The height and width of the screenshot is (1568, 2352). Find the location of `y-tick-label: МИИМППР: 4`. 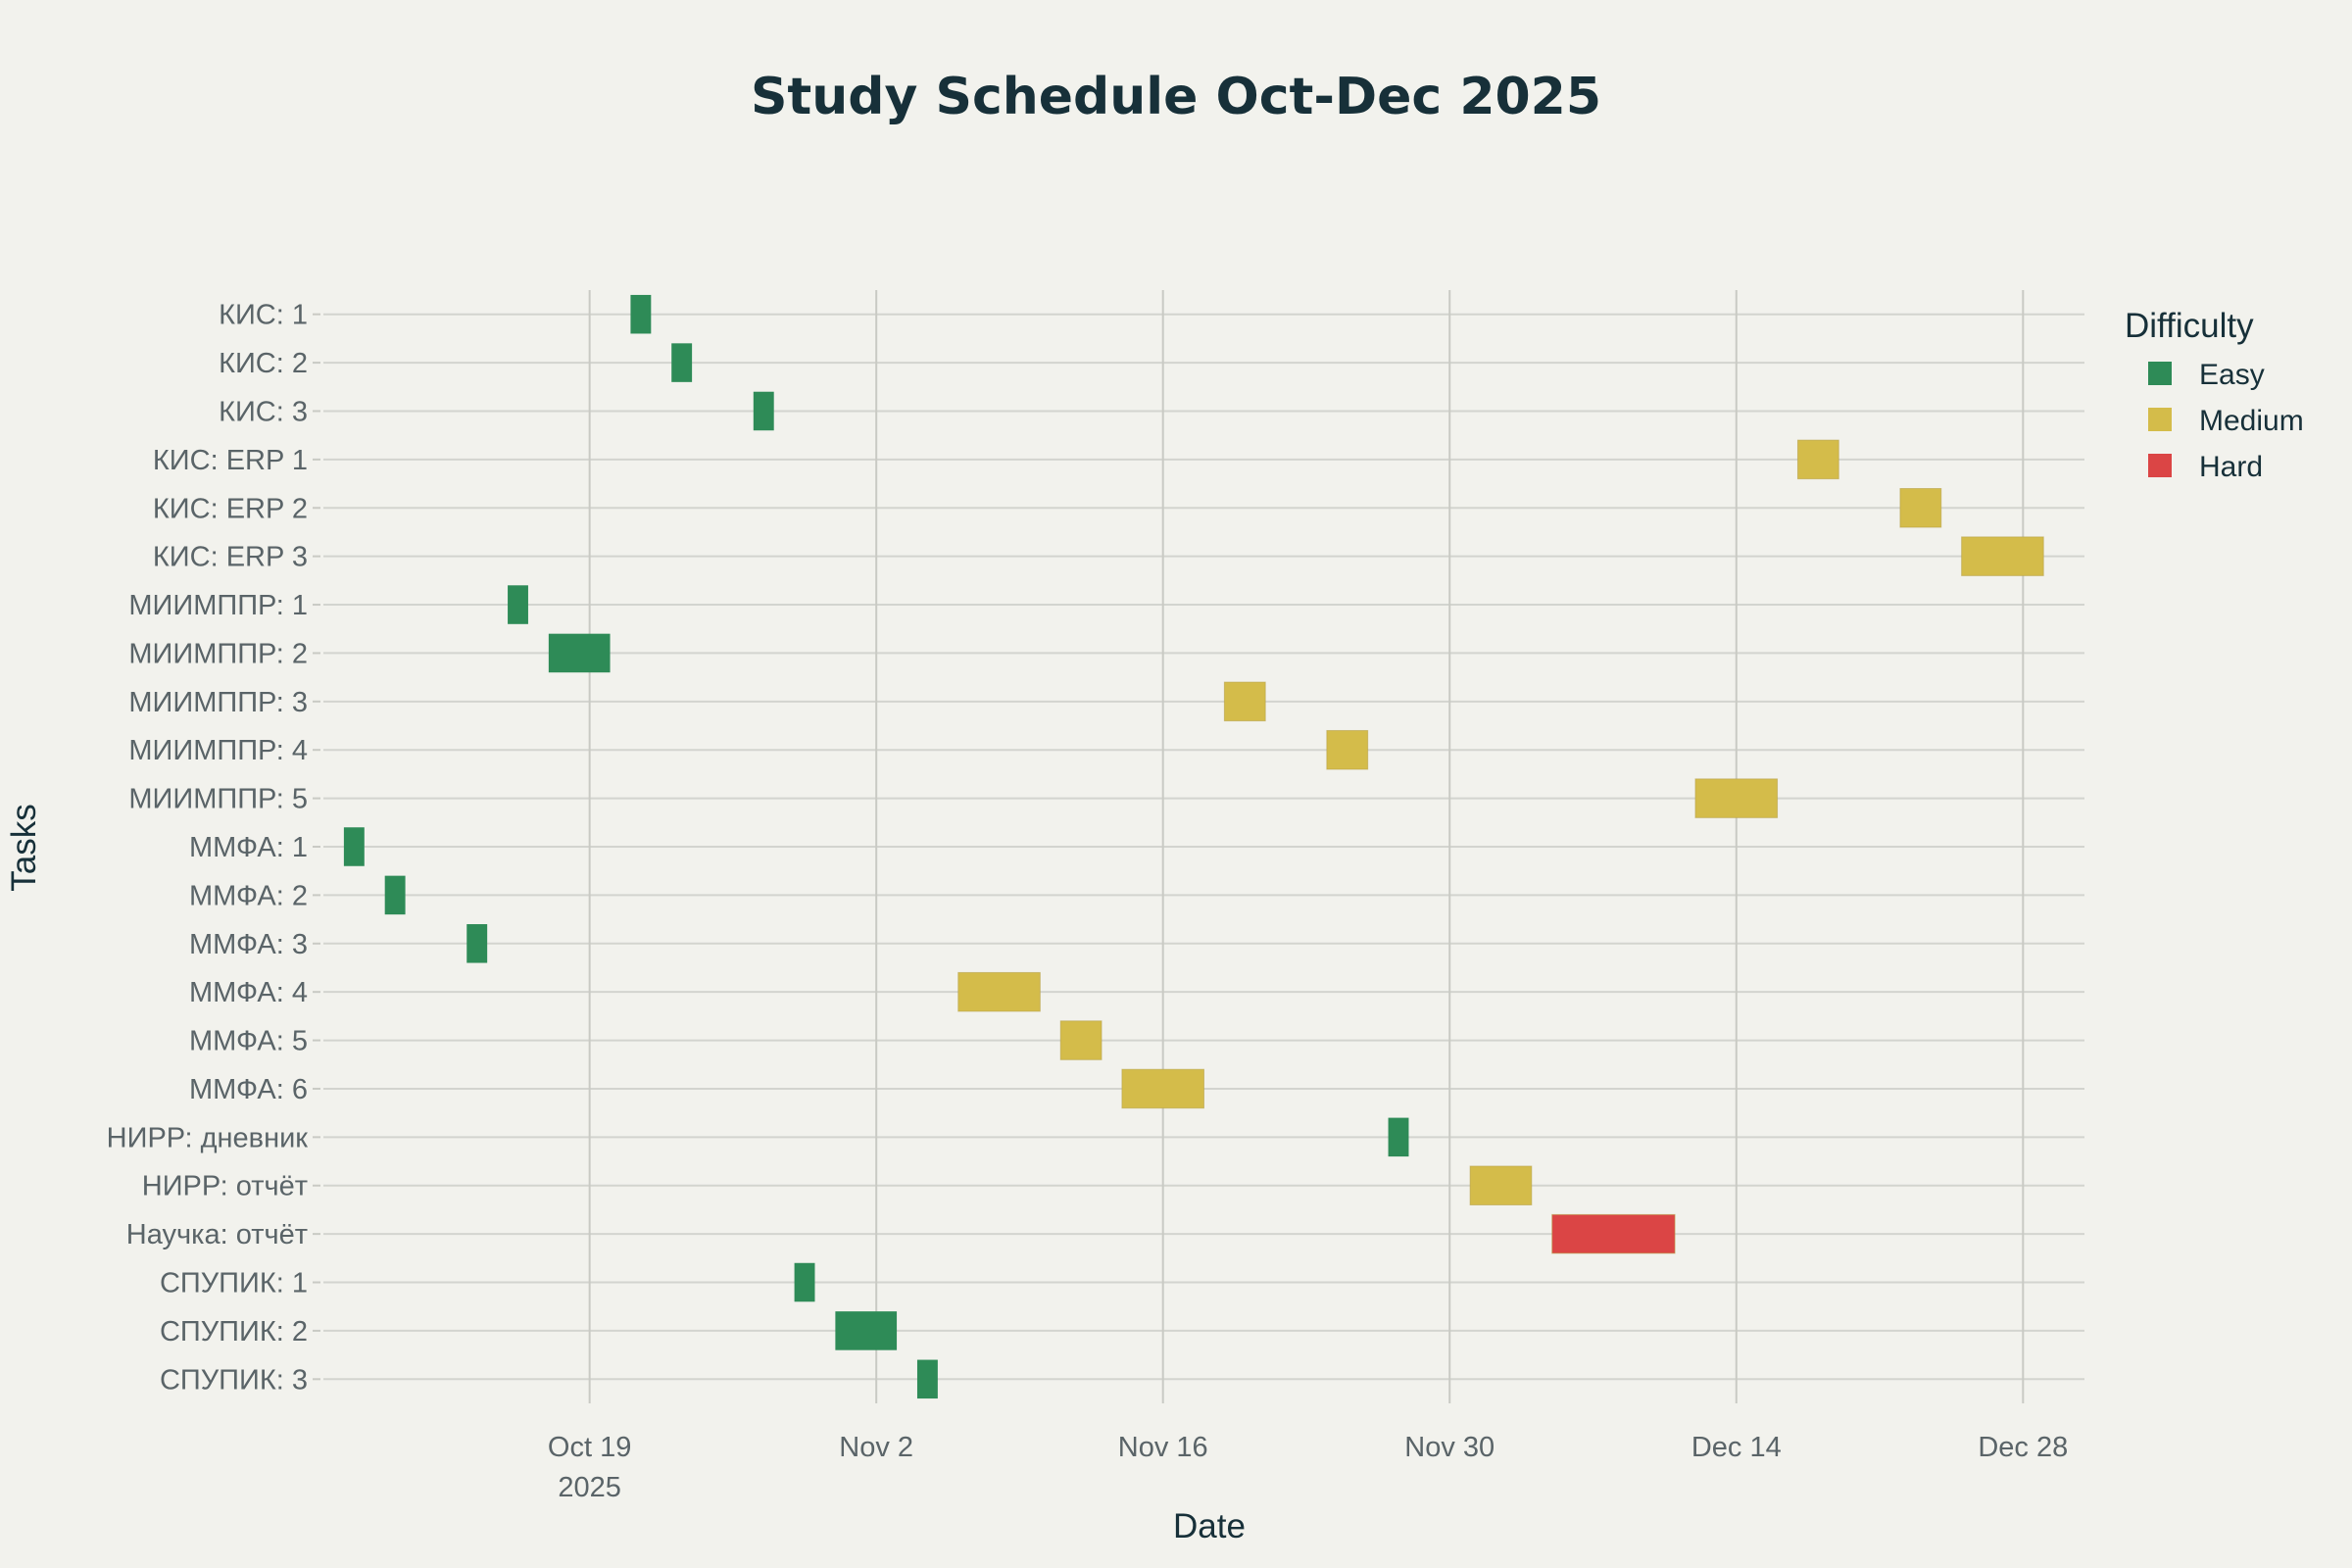

y-tick-label: МИИМППР: 4 is located at coordinates (218, 750).